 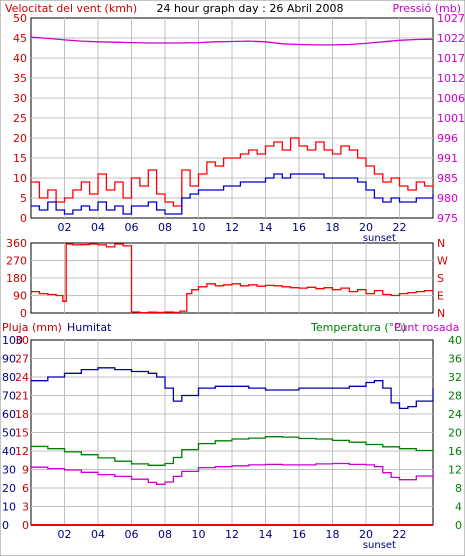 What do you see at coordinates (16, 261) in the screenshot?
I see `wind-direction-degree-label: 270` at bounding box center [16, 261].